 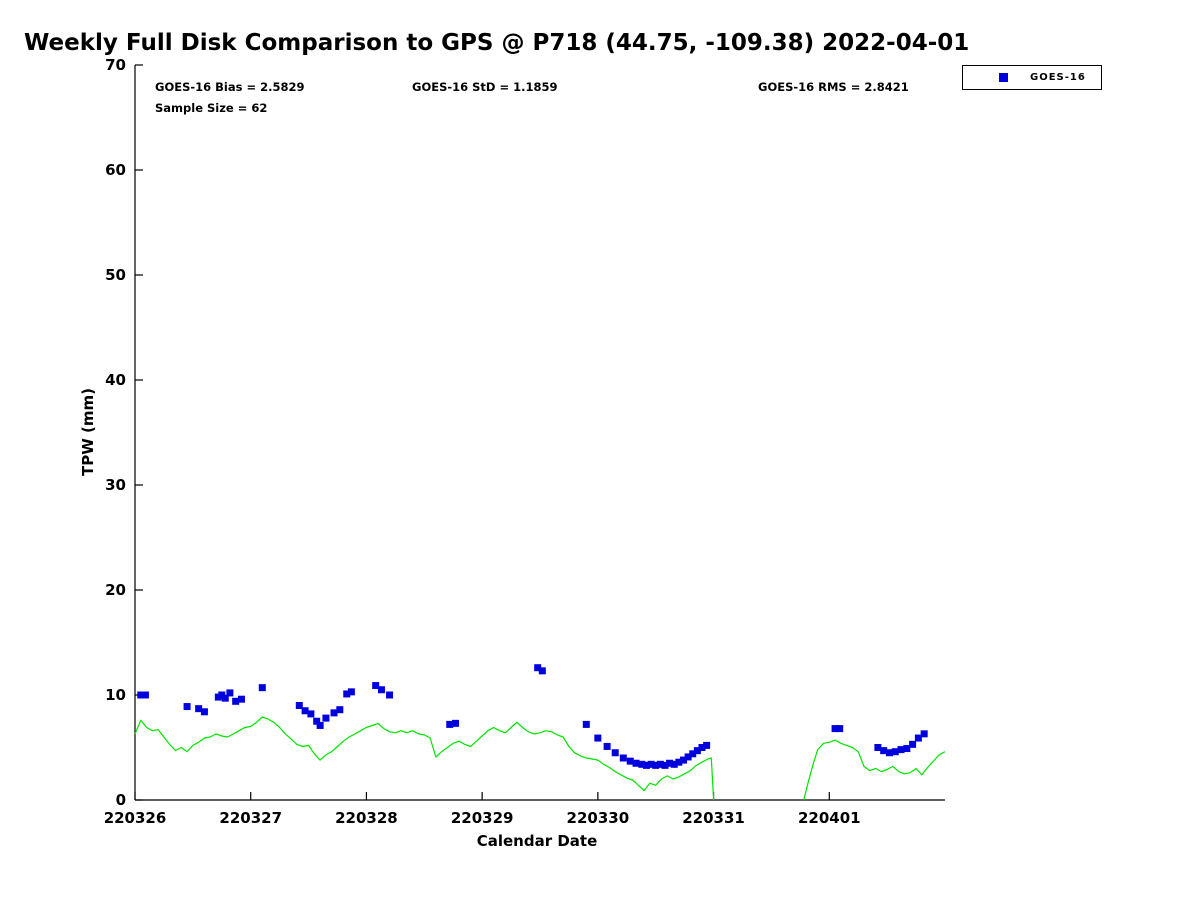 I want to click on y-tick-label: 50, so click(x=115, y=275).